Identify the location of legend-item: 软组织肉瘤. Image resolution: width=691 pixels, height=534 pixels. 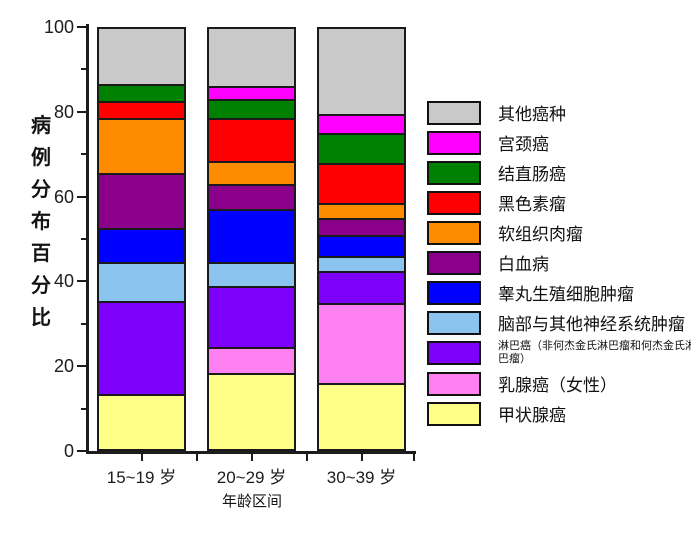
(559, 232).